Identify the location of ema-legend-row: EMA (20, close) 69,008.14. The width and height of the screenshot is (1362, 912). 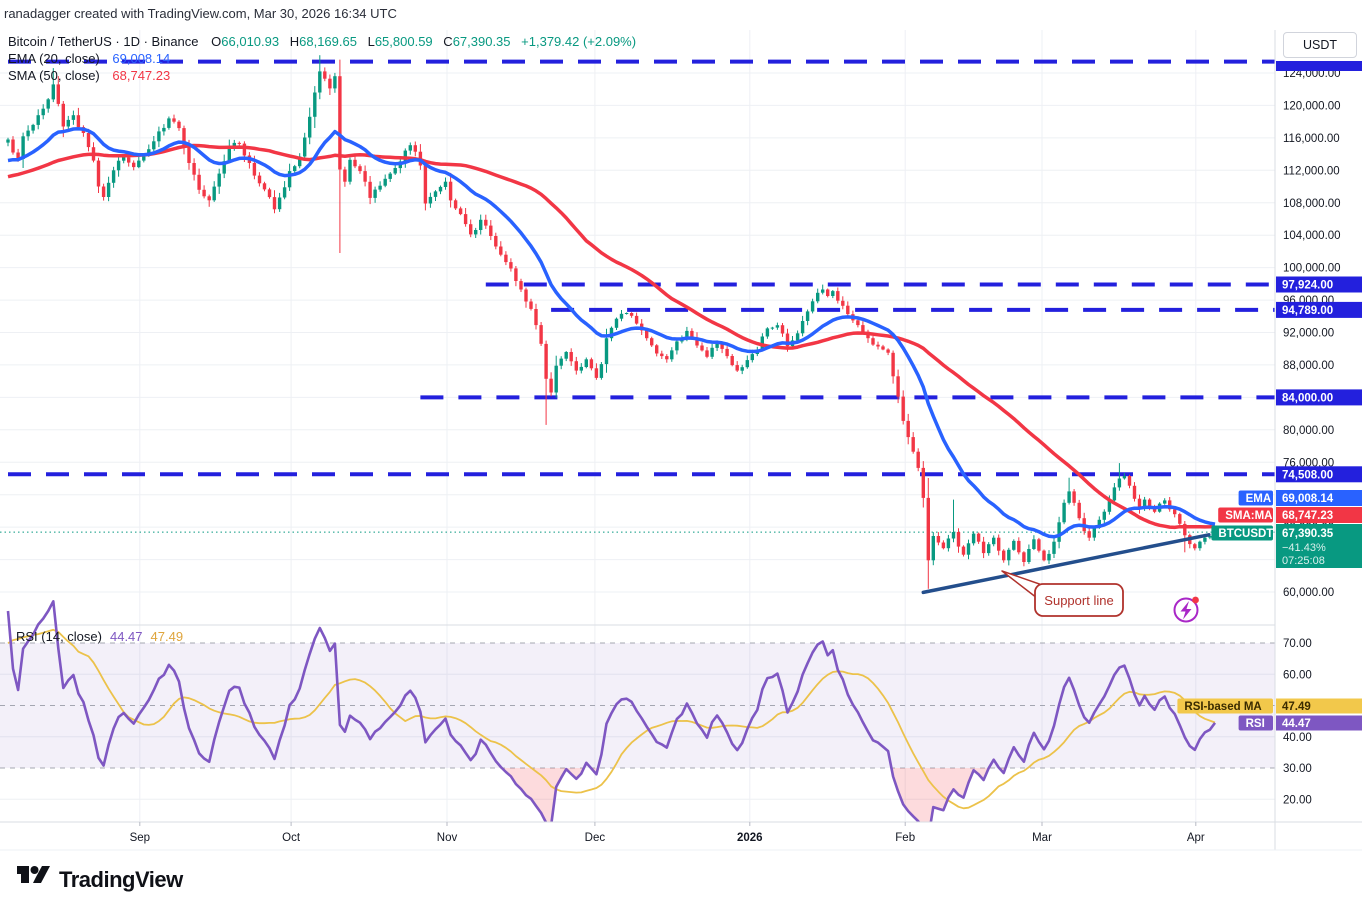
(322, 59).